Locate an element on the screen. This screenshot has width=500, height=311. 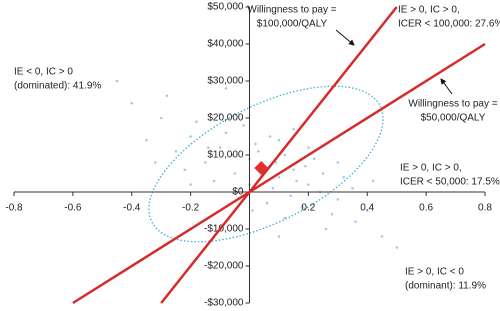
line-label: $50,000/QALY is located at coordinates (453, 118).